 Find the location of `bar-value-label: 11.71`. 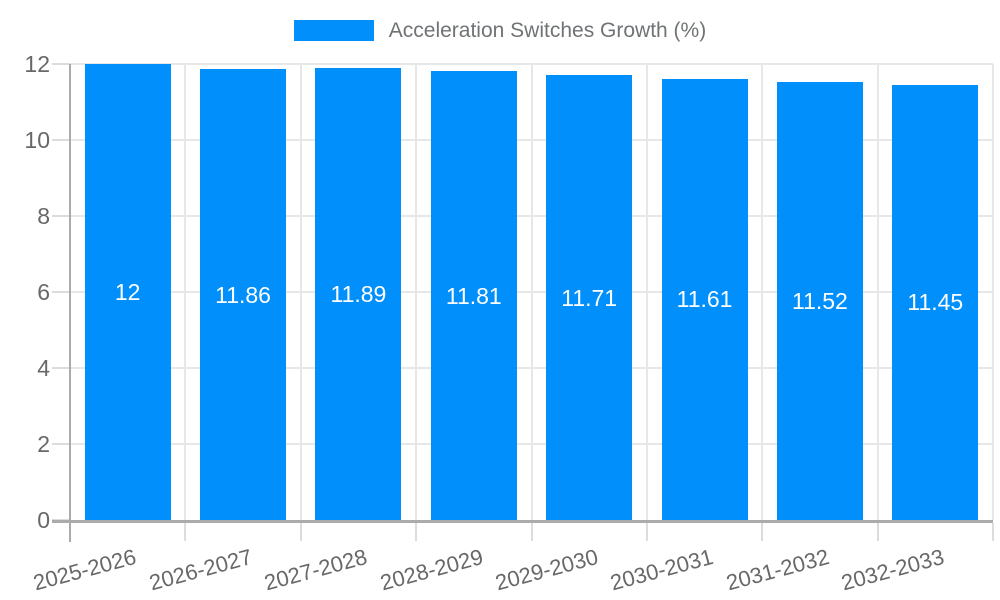

bar-value-label: 11.71 is located at coordinates (589, 297).